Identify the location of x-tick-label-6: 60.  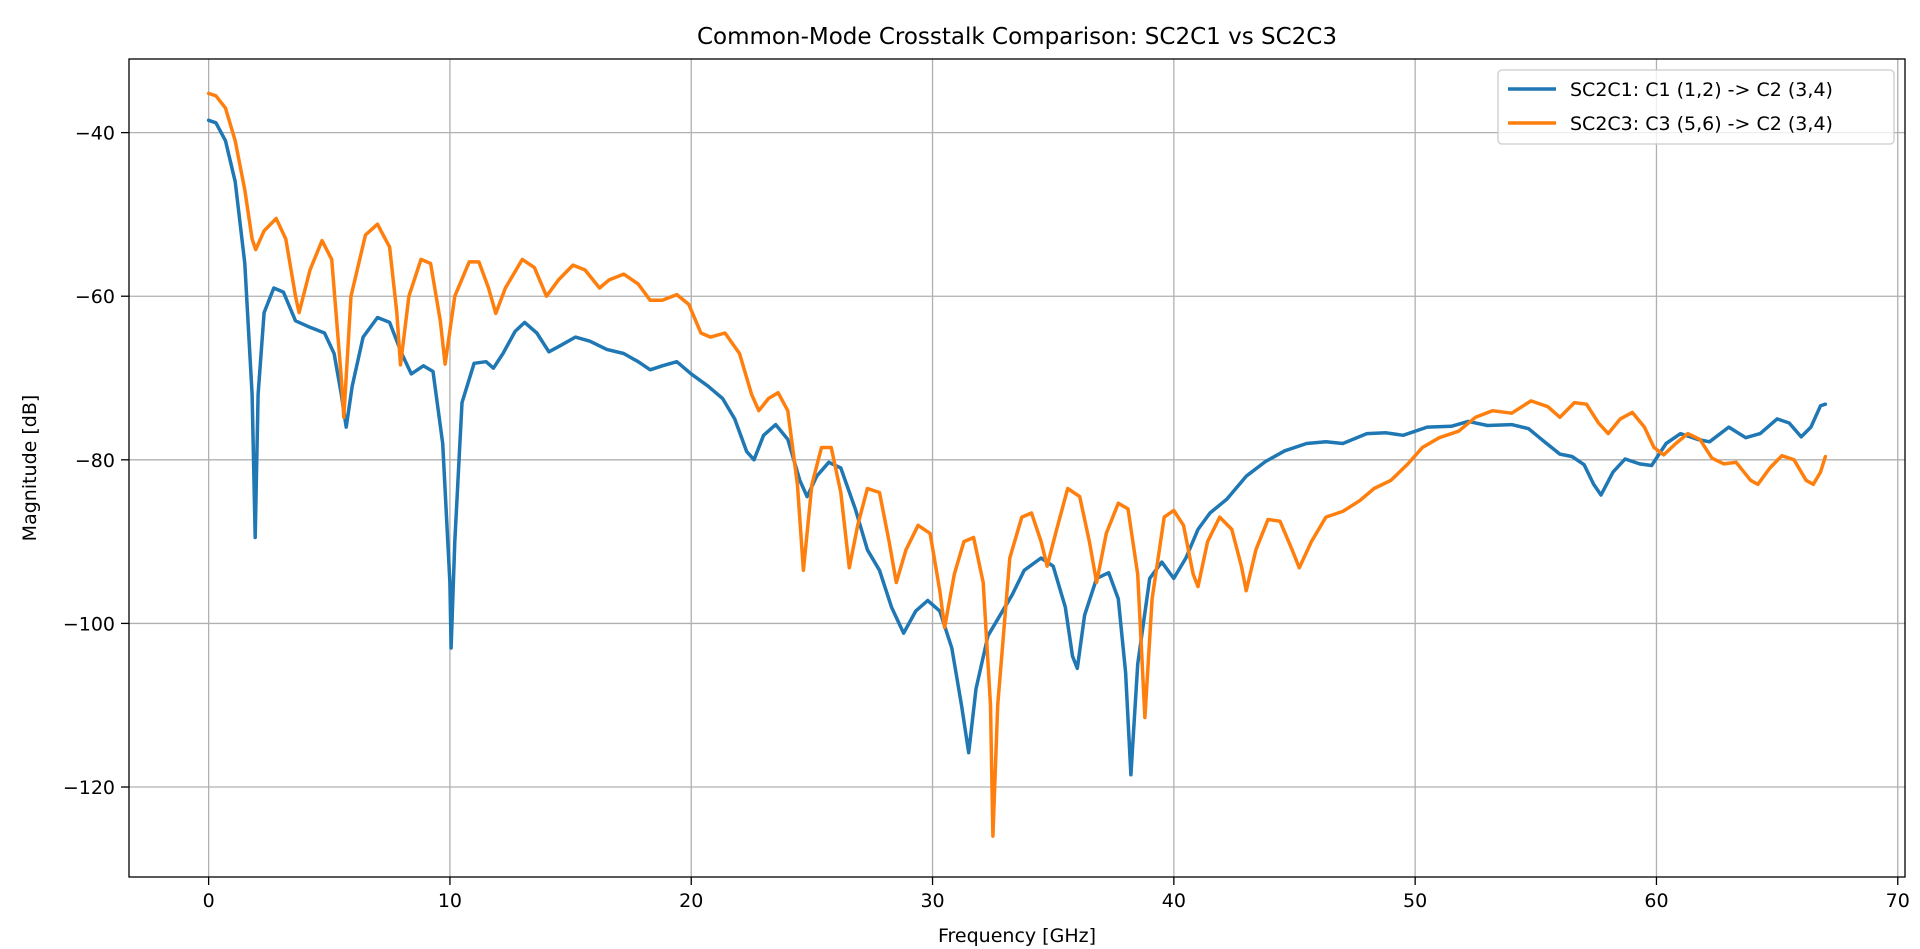
(1656, 901).